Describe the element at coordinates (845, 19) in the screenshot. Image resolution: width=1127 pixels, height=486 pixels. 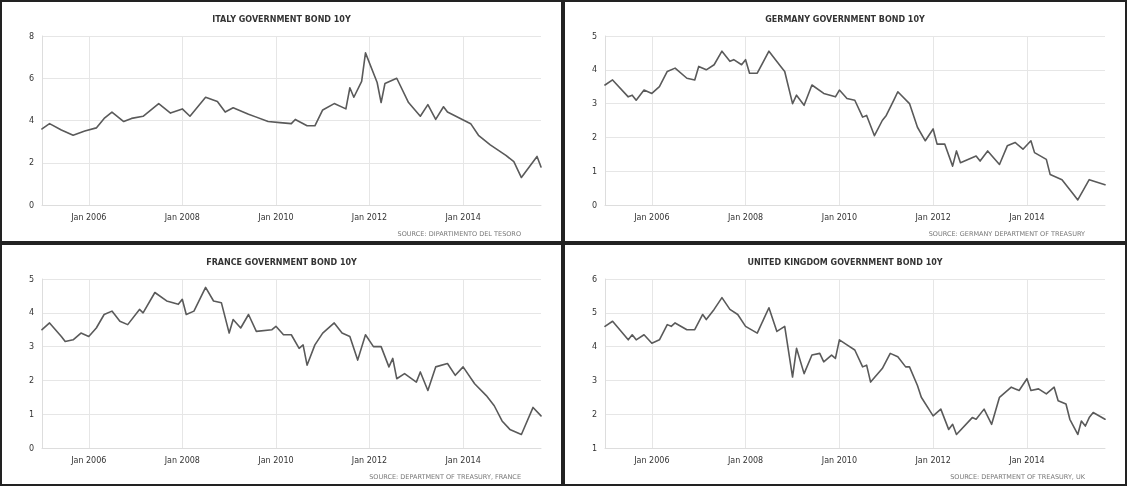
I see `chart-title: GERMANY GOVERNMENT BOND 10Y` at that location.